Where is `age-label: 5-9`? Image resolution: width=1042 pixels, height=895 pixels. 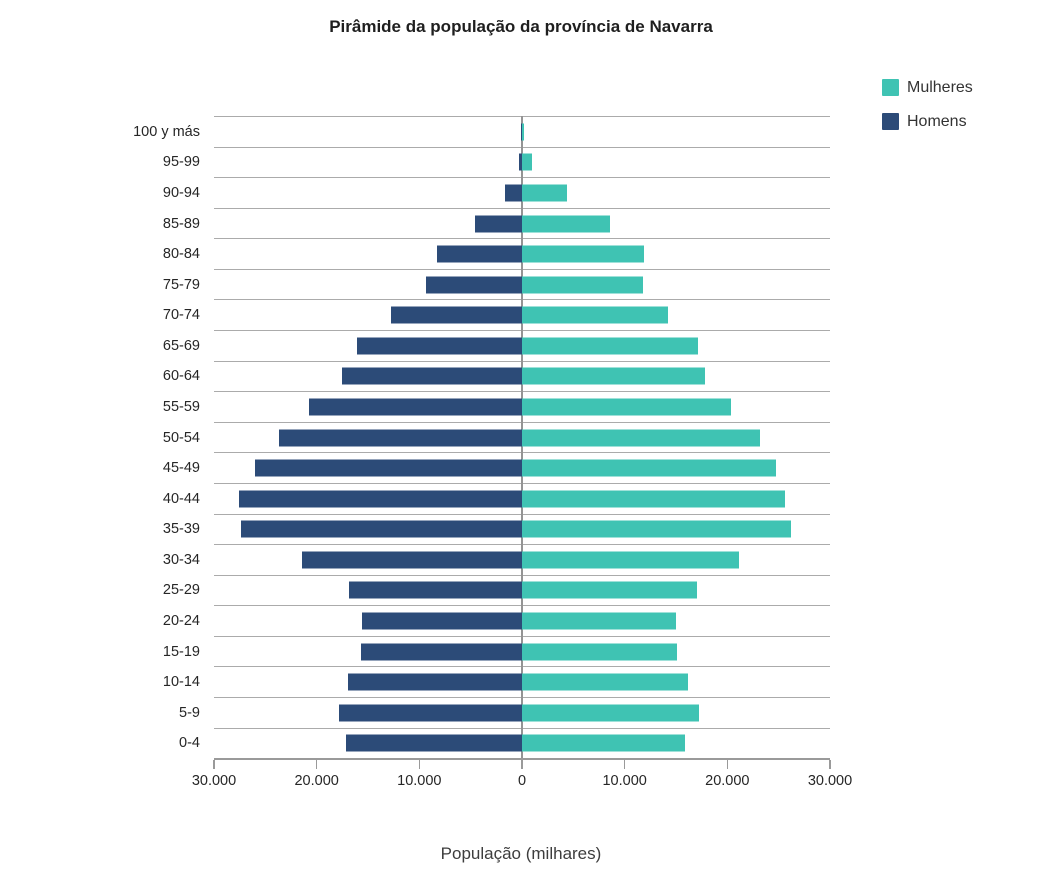
age-label: 5-9 is located at coordinates (189, 712).